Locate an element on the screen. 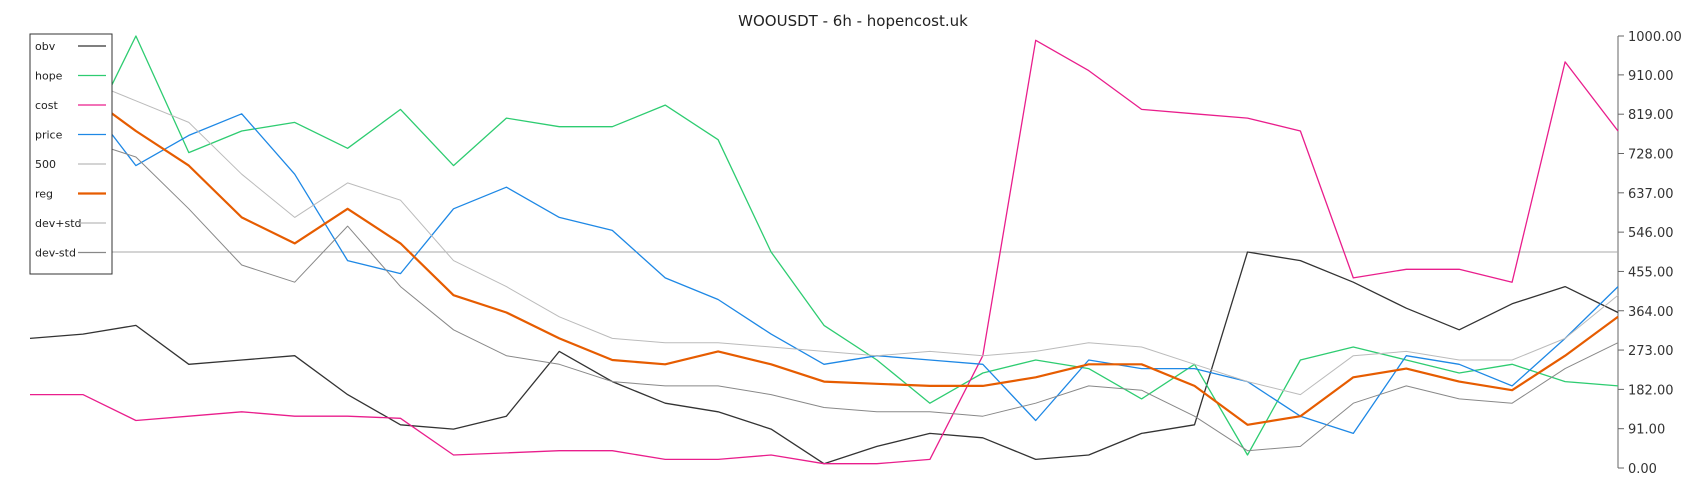 The height and width of the screenshot is (500, 1700). legend-label-dev-std: dev-std is located at coordinates (55, 253).